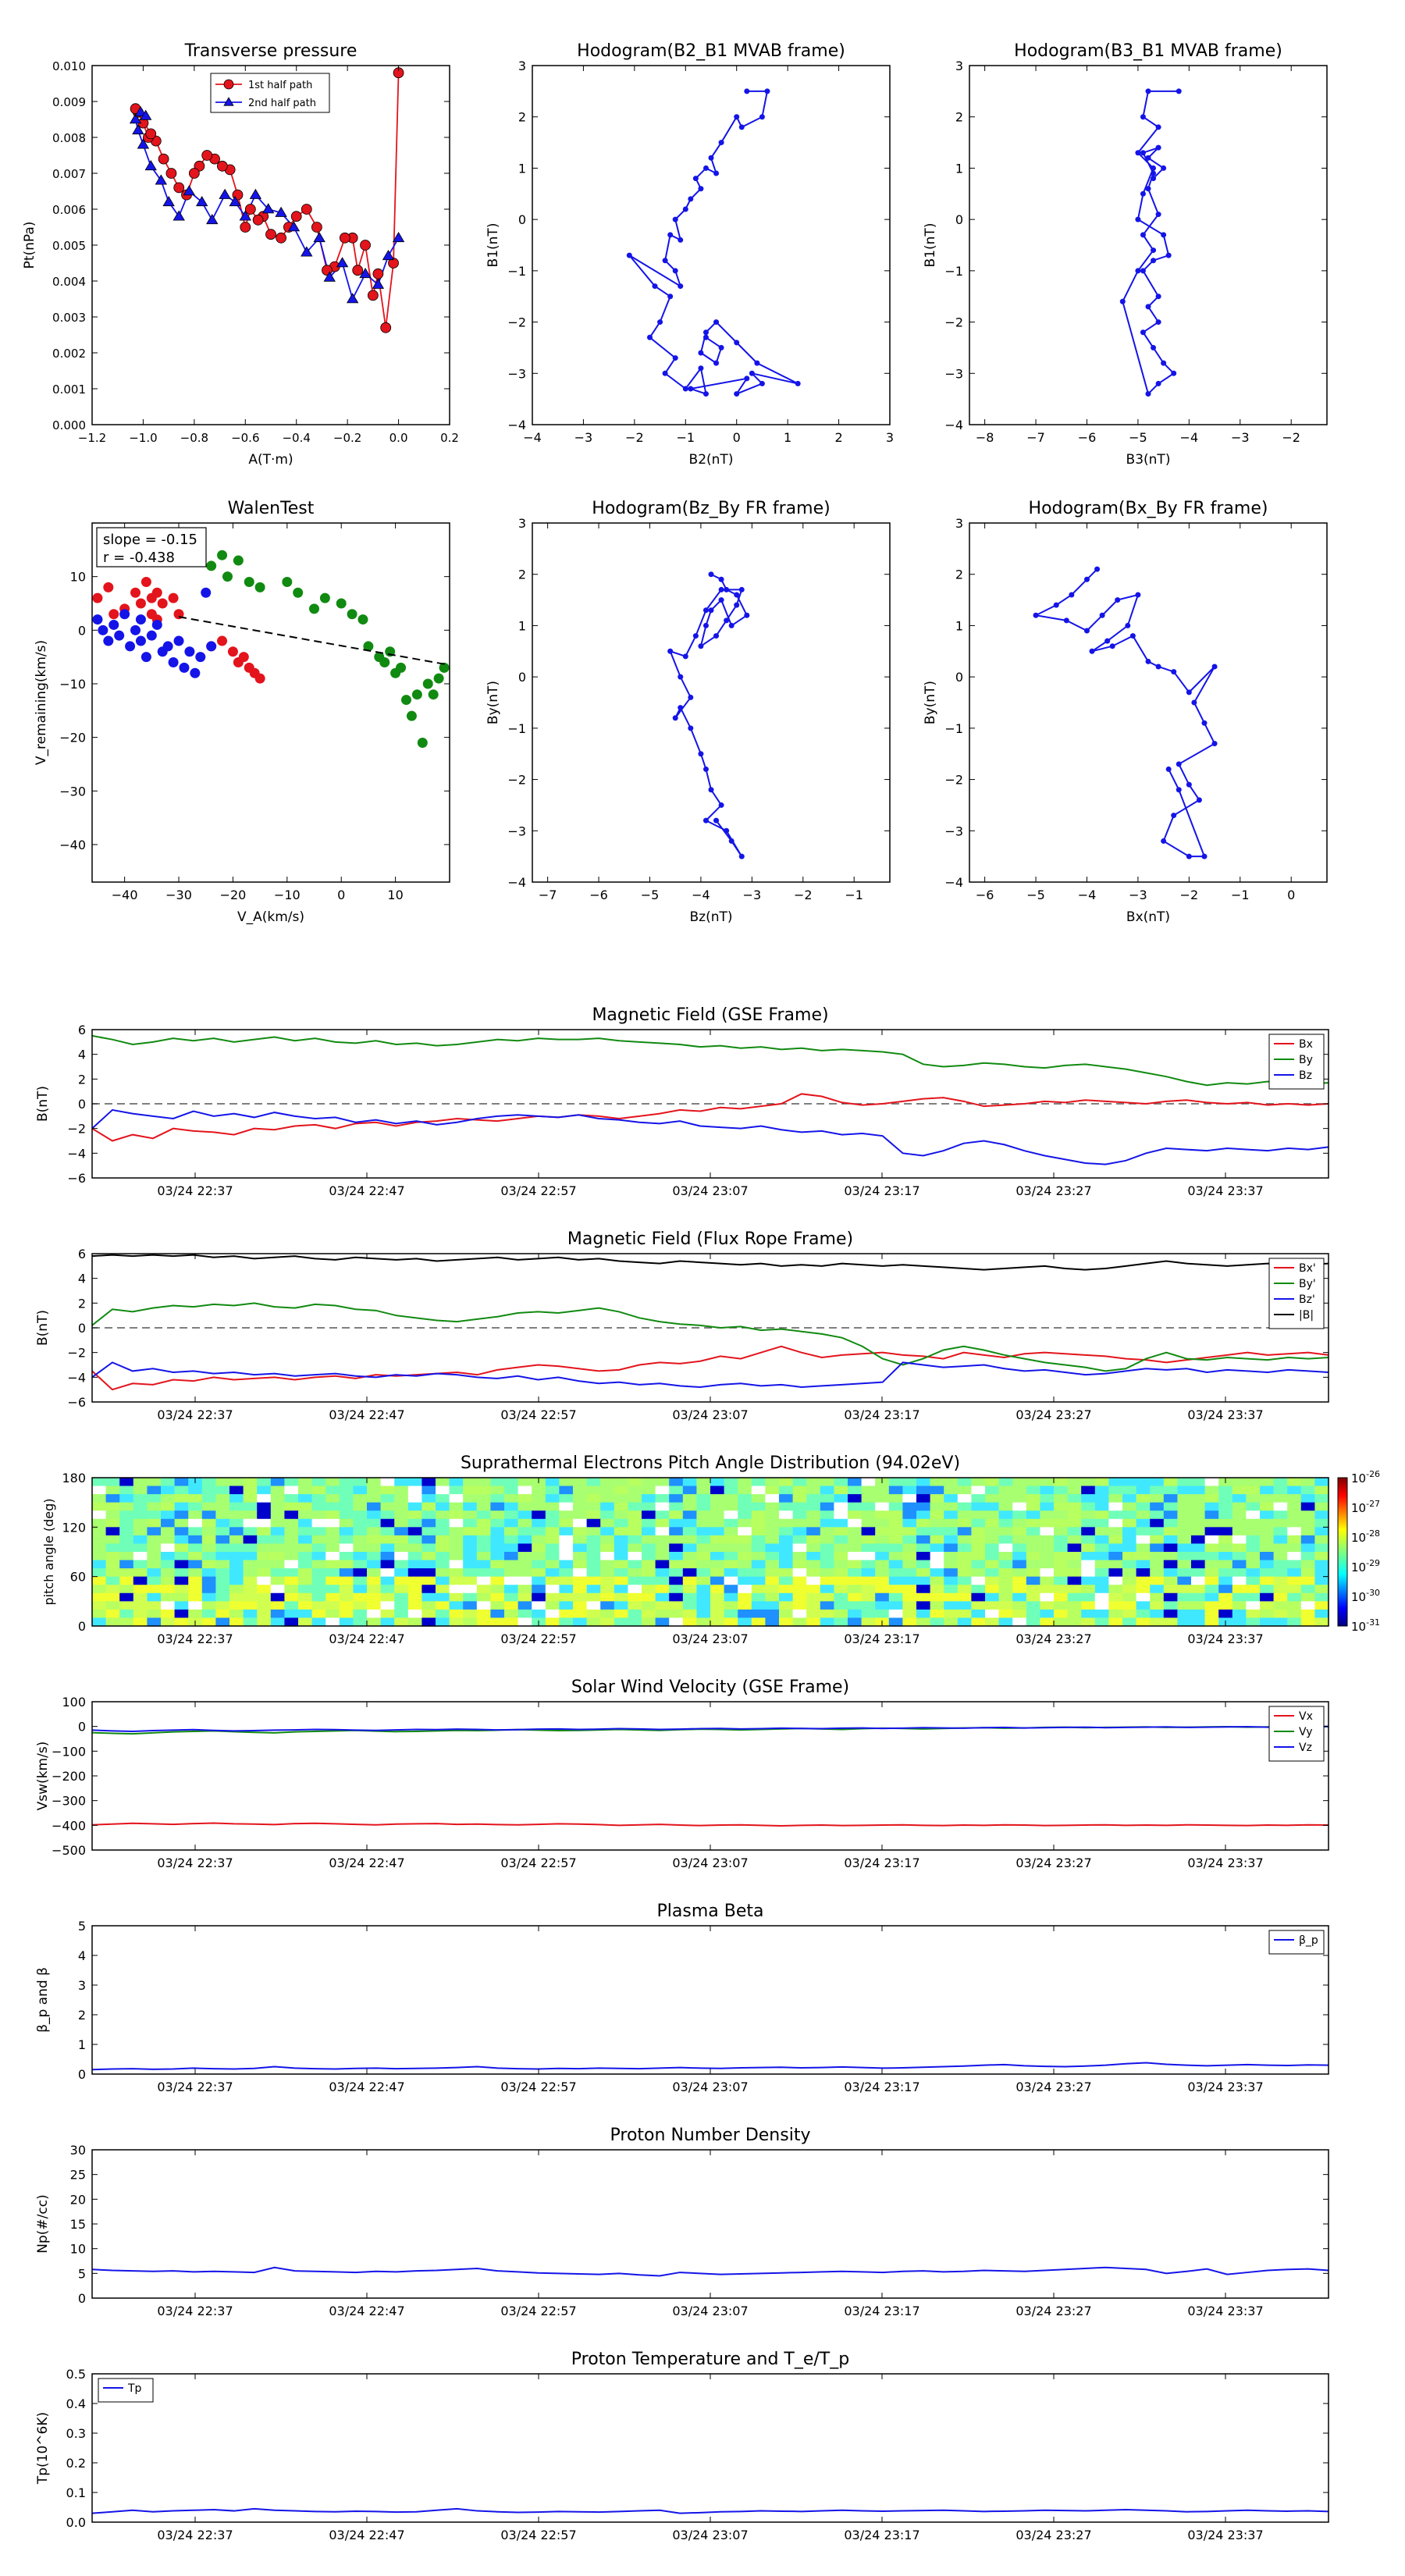 The image size is (1405, 2576). Describe the element at coordinates (522, 625) in the screenshot. I see `y-tick-label: 1` at that location.